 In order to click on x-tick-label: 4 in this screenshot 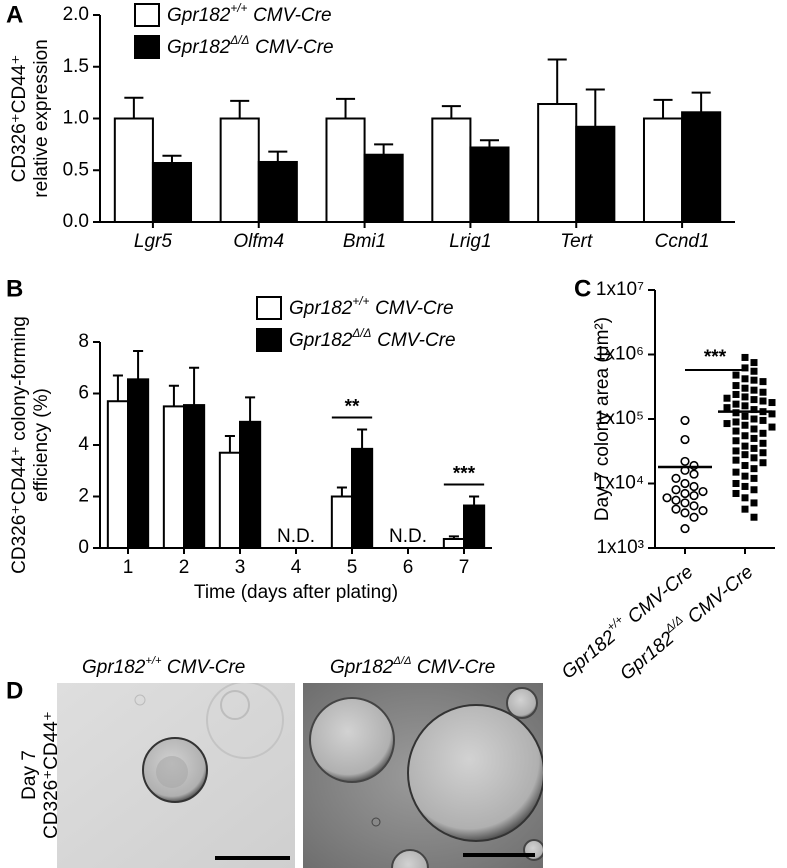, I will do `click(296, 567)`.